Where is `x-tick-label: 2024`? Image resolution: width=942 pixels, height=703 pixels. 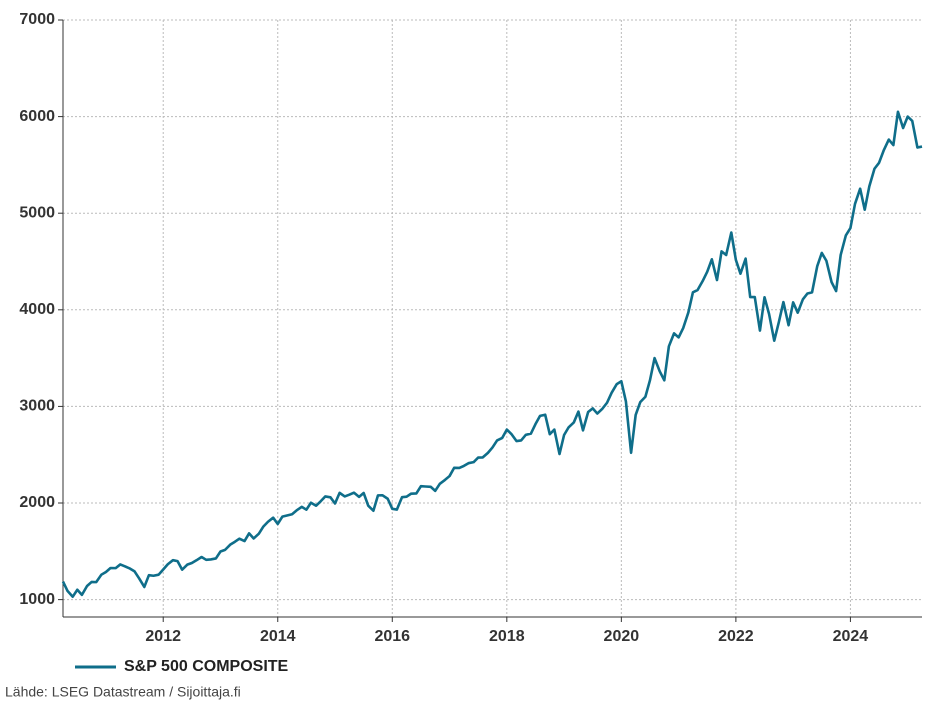
x-tick-label: 2024 is located at coordinates (851, 636).